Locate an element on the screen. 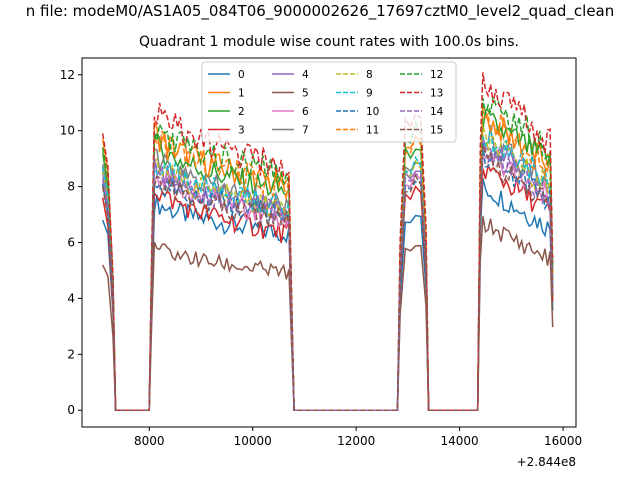 The width and height of the screenshot is (640, 480). x-axis: 8000 10000 12000 14000 16000 is located at coordinates (358, 437).